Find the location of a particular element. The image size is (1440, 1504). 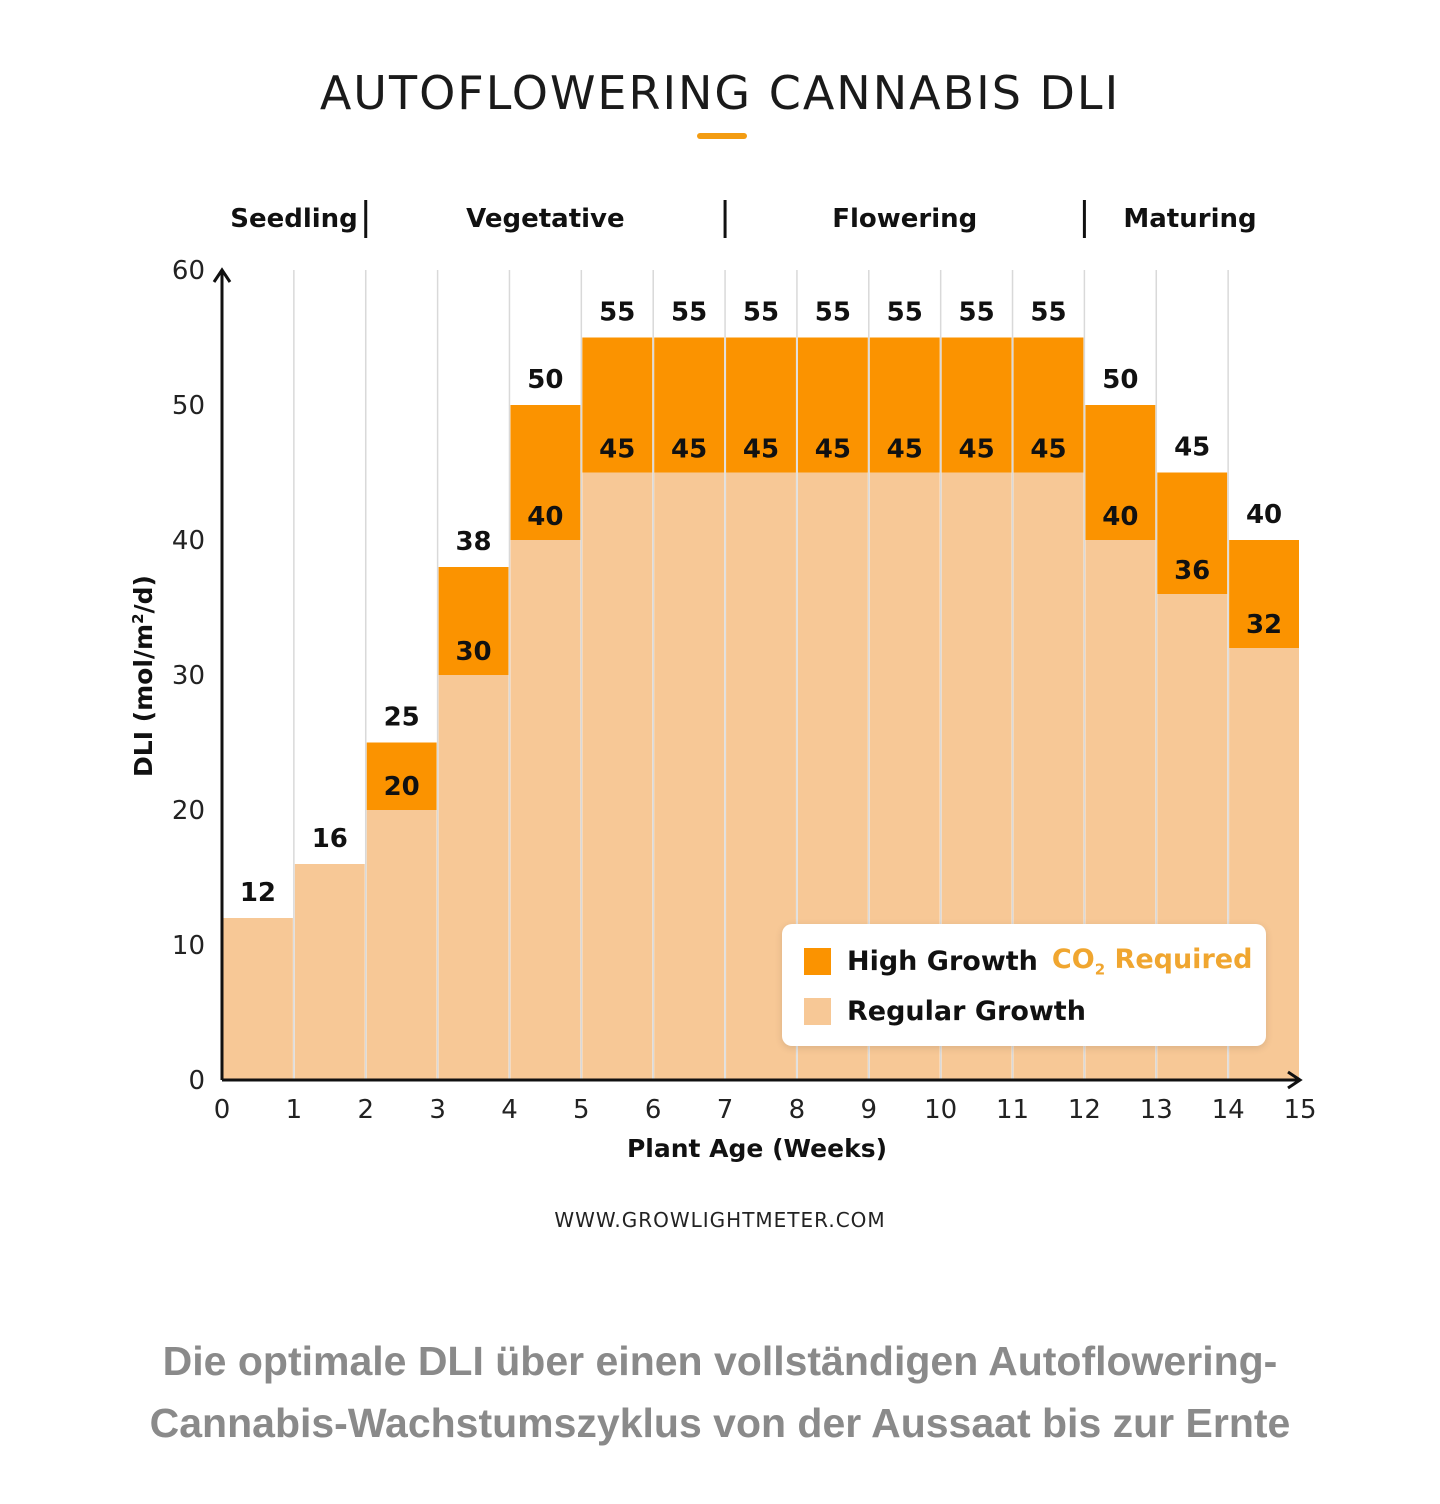

x-tick-label: 4 is located at coordinates (509, 1110).